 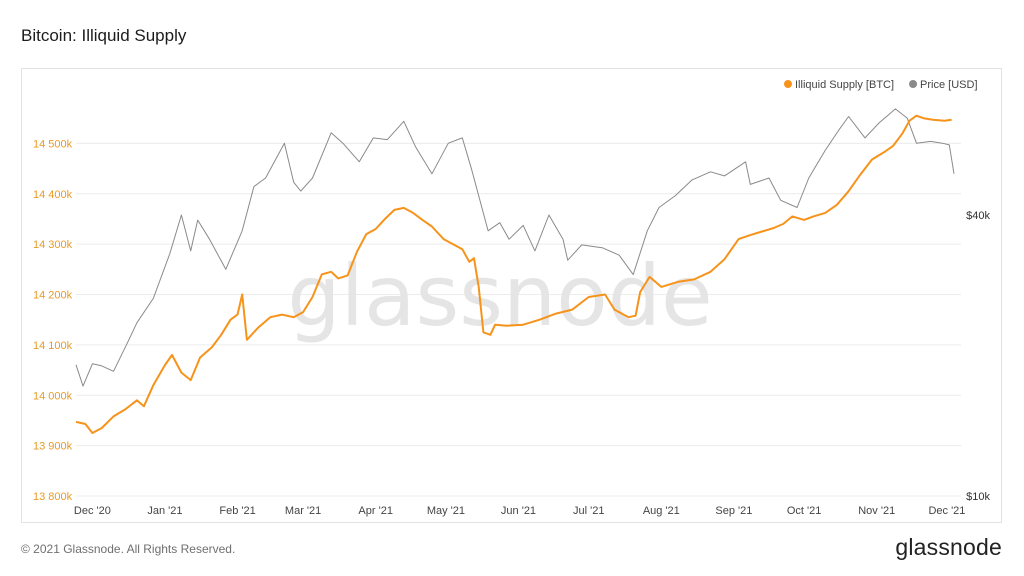 I want to click on glassnode-logo: glassnode, so click(x=948, y=547).